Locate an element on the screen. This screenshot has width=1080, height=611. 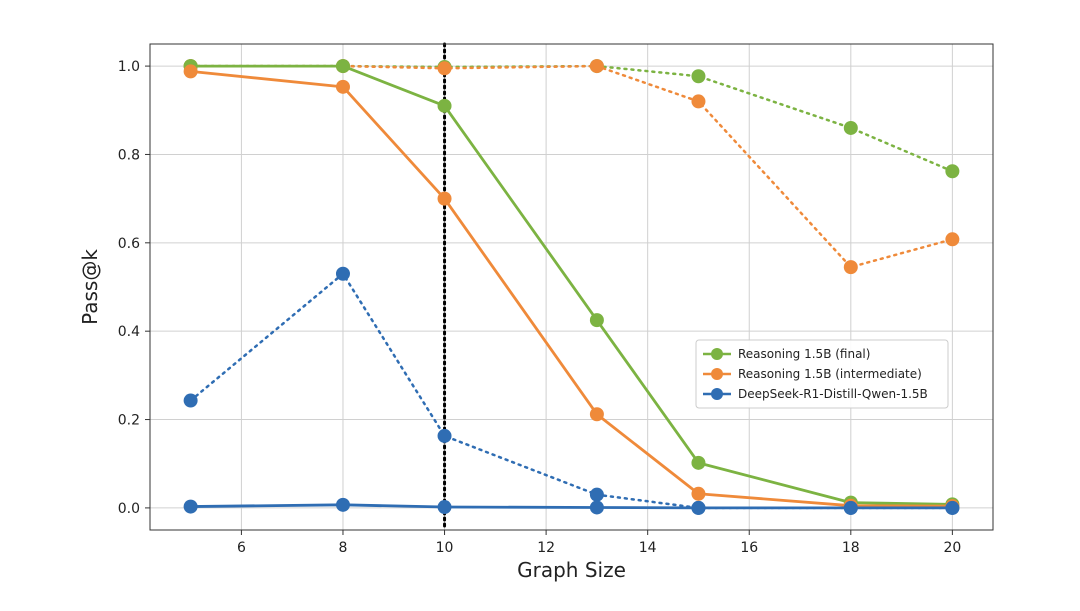
legend-box is located at coordinates (822, 374).